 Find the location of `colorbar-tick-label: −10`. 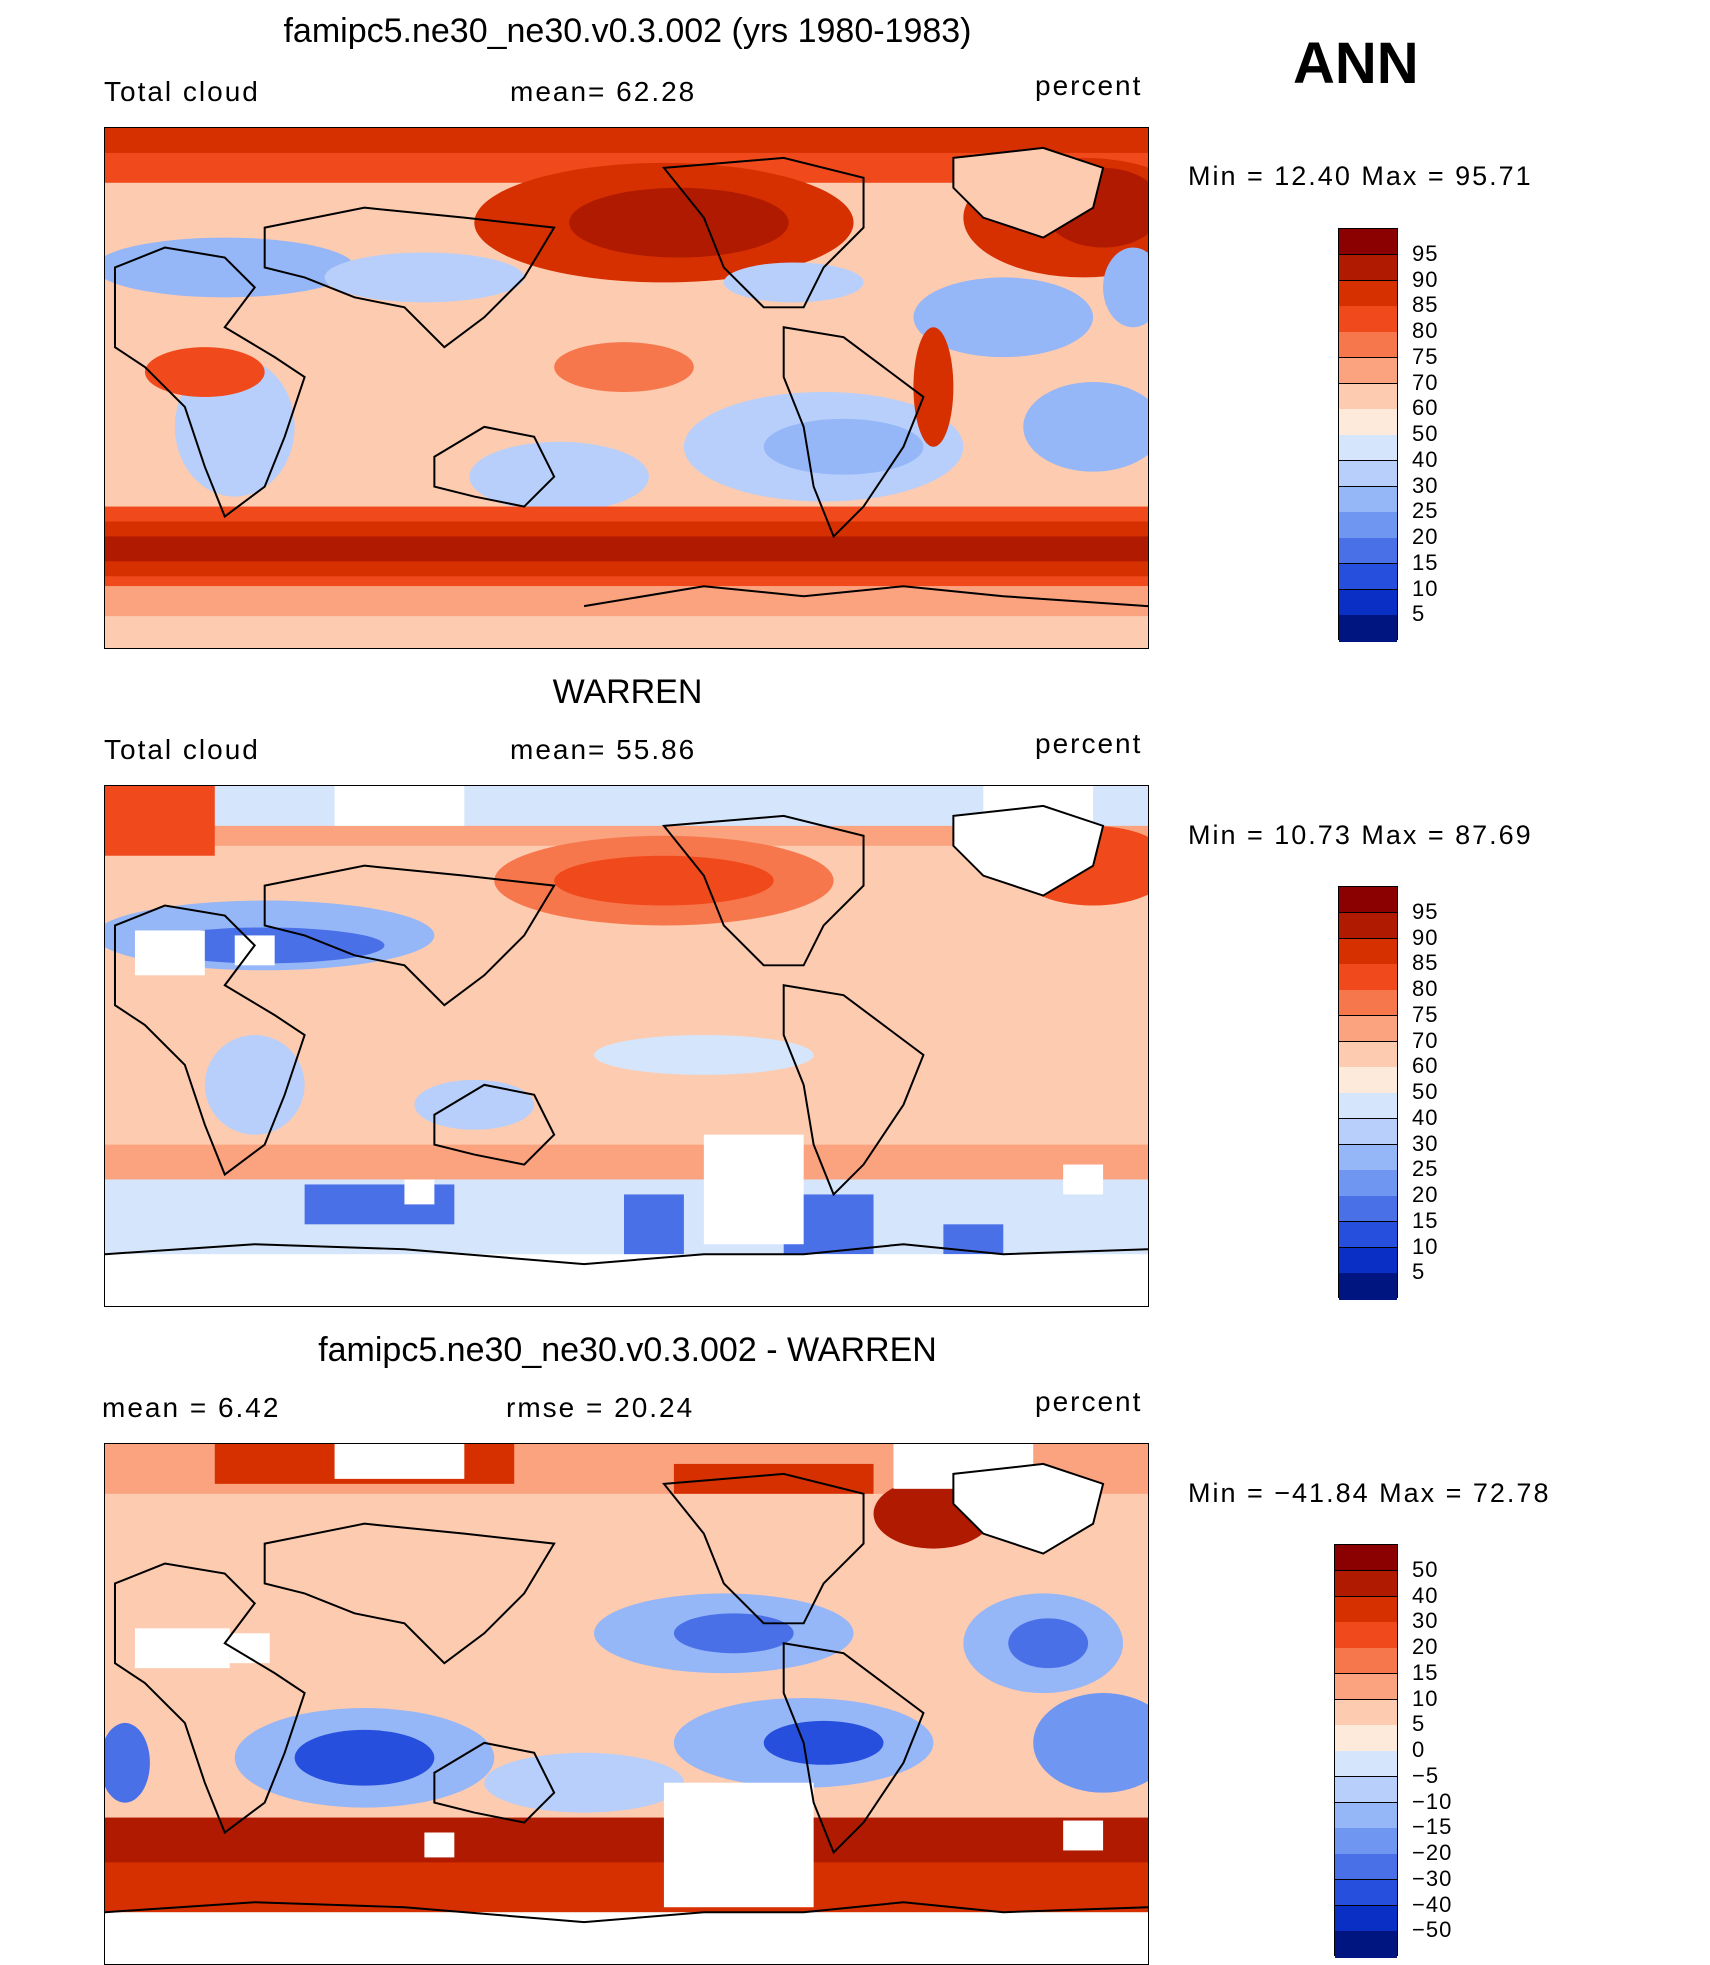

colorbar-tick-label: −10 is located at coordinates (1432, 1801).